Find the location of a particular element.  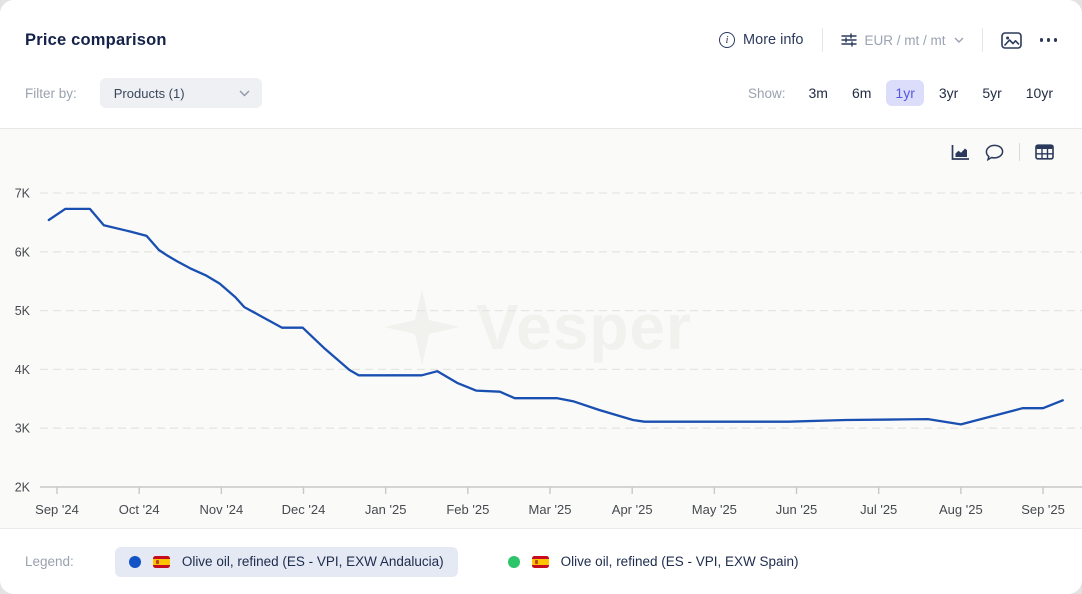

legend-label: Legend: is located at coordinates (49, 561).